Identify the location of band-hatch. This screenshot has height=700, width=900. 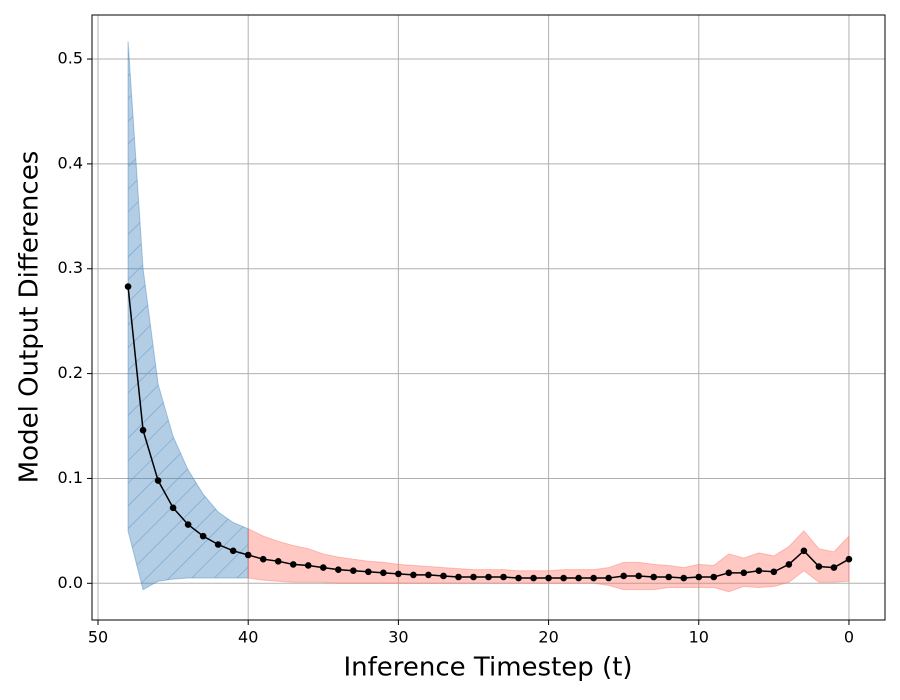
(188, 315).